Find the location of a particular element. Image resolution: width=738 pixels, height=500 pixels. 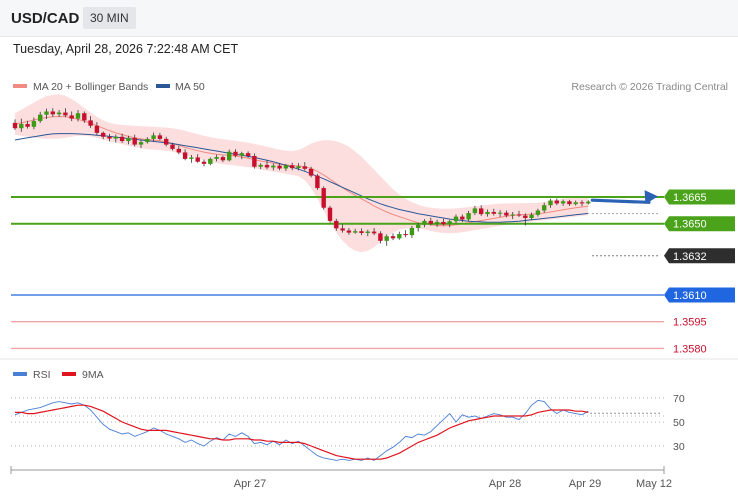

price-tag-label: 1.3632 is located at coordinates (690, 257).